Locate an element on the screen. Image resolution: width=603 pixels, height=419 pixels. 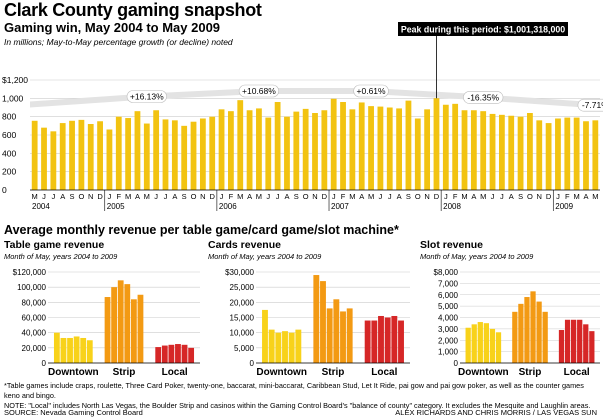
slot-chart-title: Slot revenue is located at coordinates (452, 245).